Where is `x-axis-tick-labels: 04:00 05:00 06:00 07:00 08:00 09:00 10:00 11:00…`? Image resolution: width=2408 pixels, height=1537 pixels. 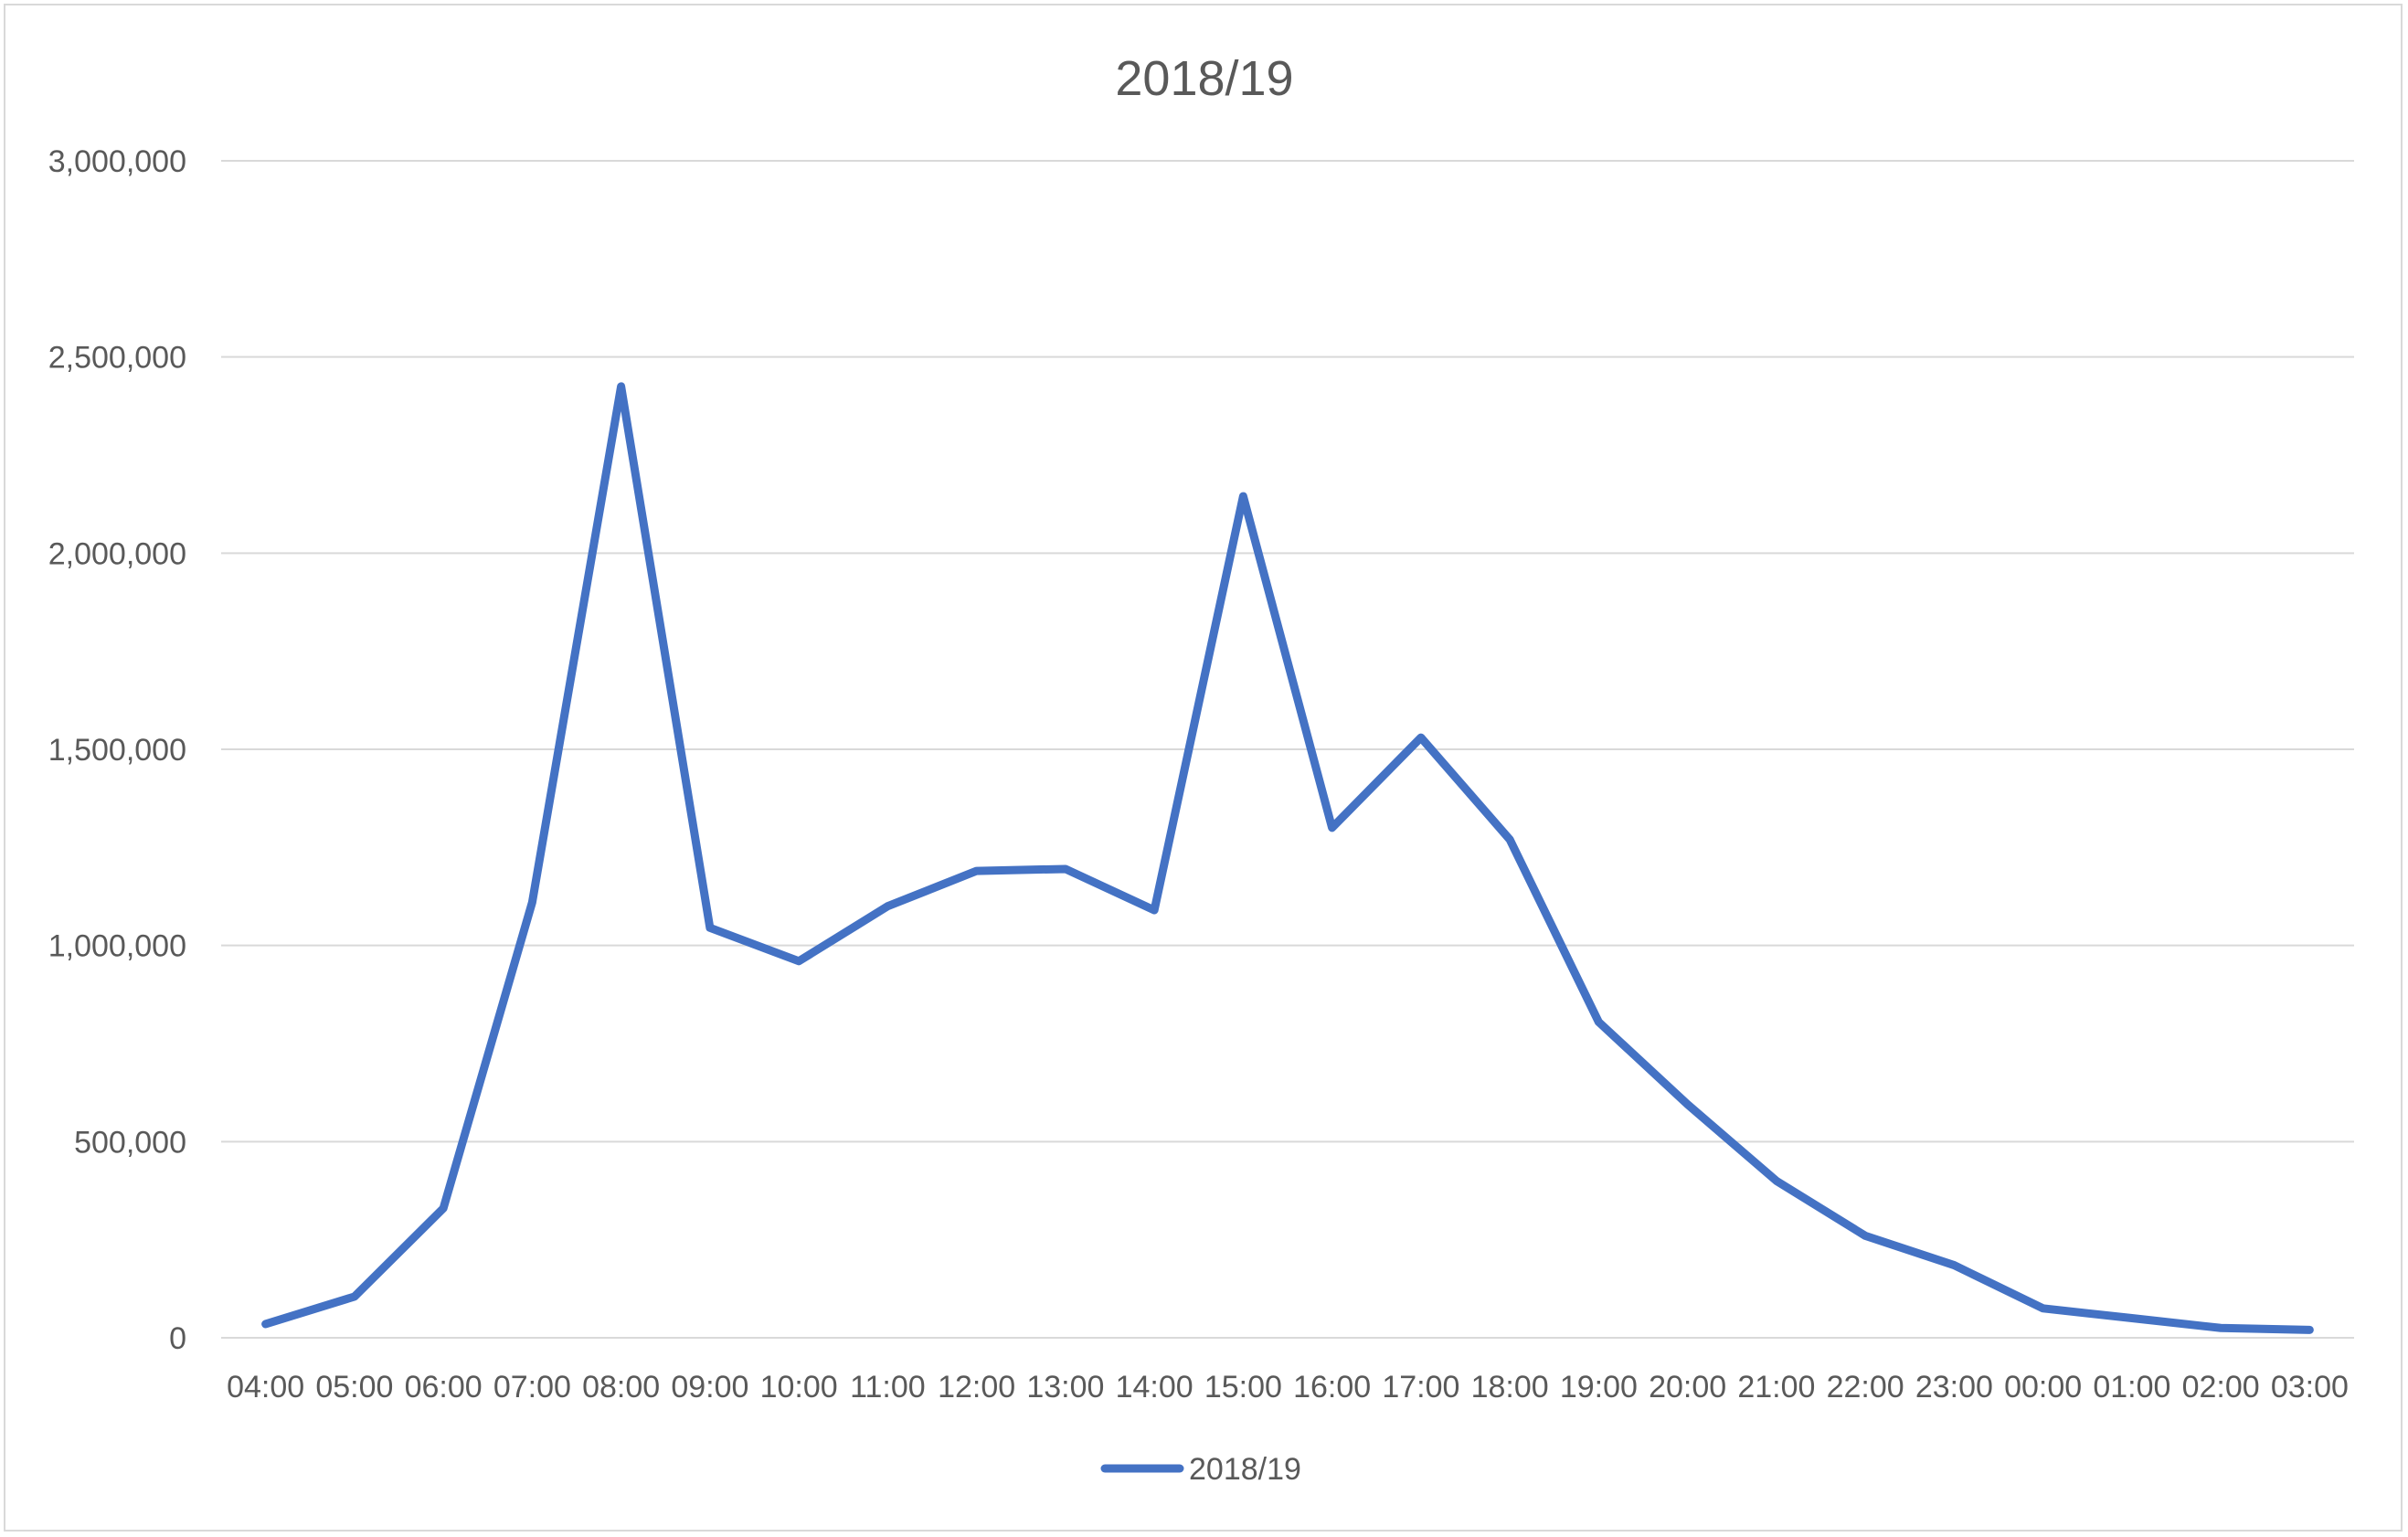 x-axis-tick-labels: 04:00 05:00 06:00 07:00 08:00 09:00 10:00 11:00… is located at coordinates (1288, 1387).